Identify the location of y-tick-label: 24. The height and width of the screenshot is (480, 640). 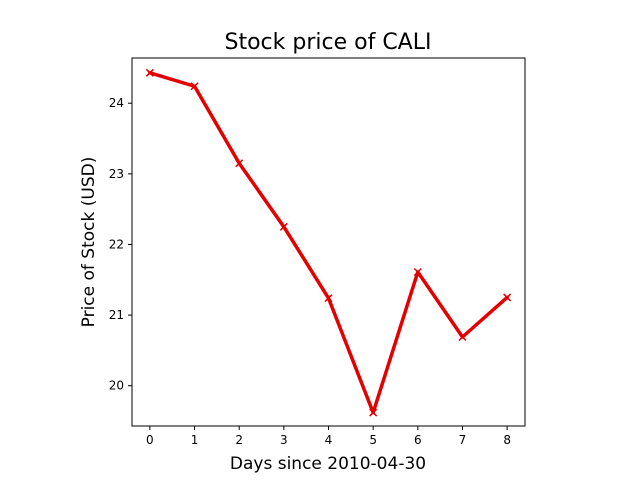
(116, 103).